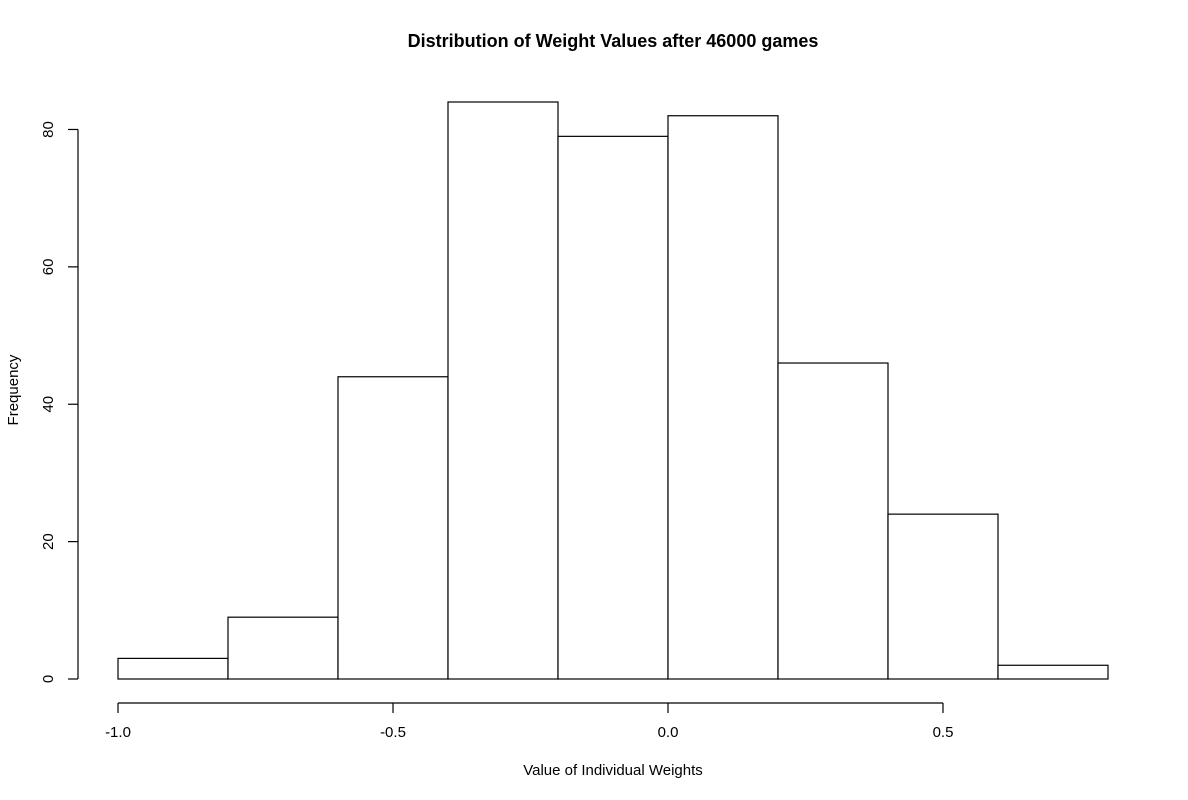 This screenshot has height=800, width=1188. What do you see at coordinates (943, 732) in the screenshot?
I see `x-tick-label-3: 0.5` at bounding box center [943, 732].